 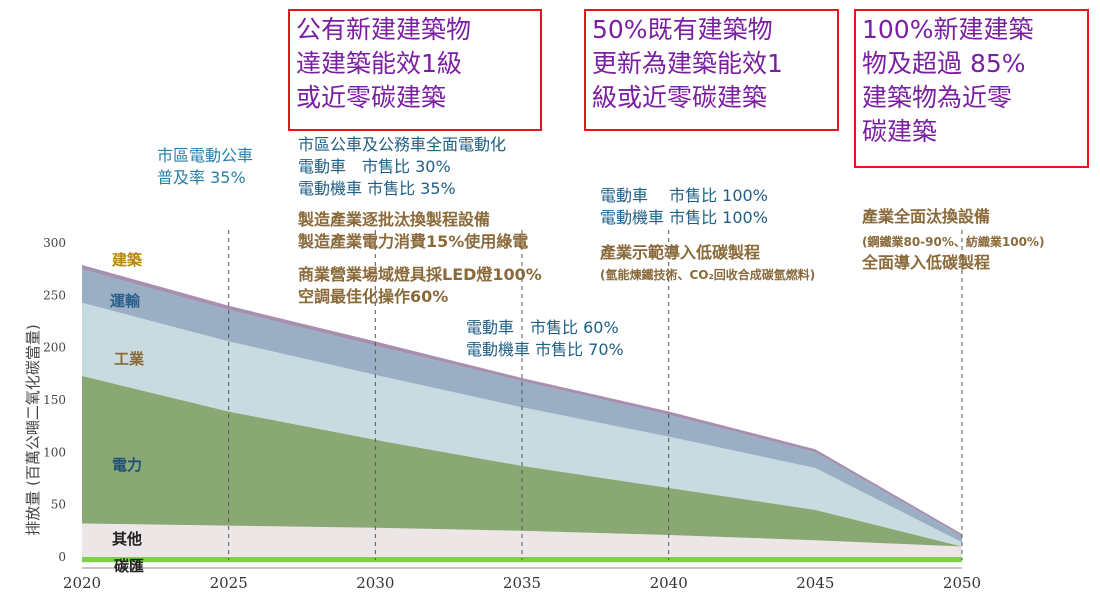 What do you see at coordinates (413, 230) in the screenshot?
I see `note-2030-industry: 製造產業逐批汰換製程設備 製造產業電力消費15%使用綠電` at bounding box center [413, 230].